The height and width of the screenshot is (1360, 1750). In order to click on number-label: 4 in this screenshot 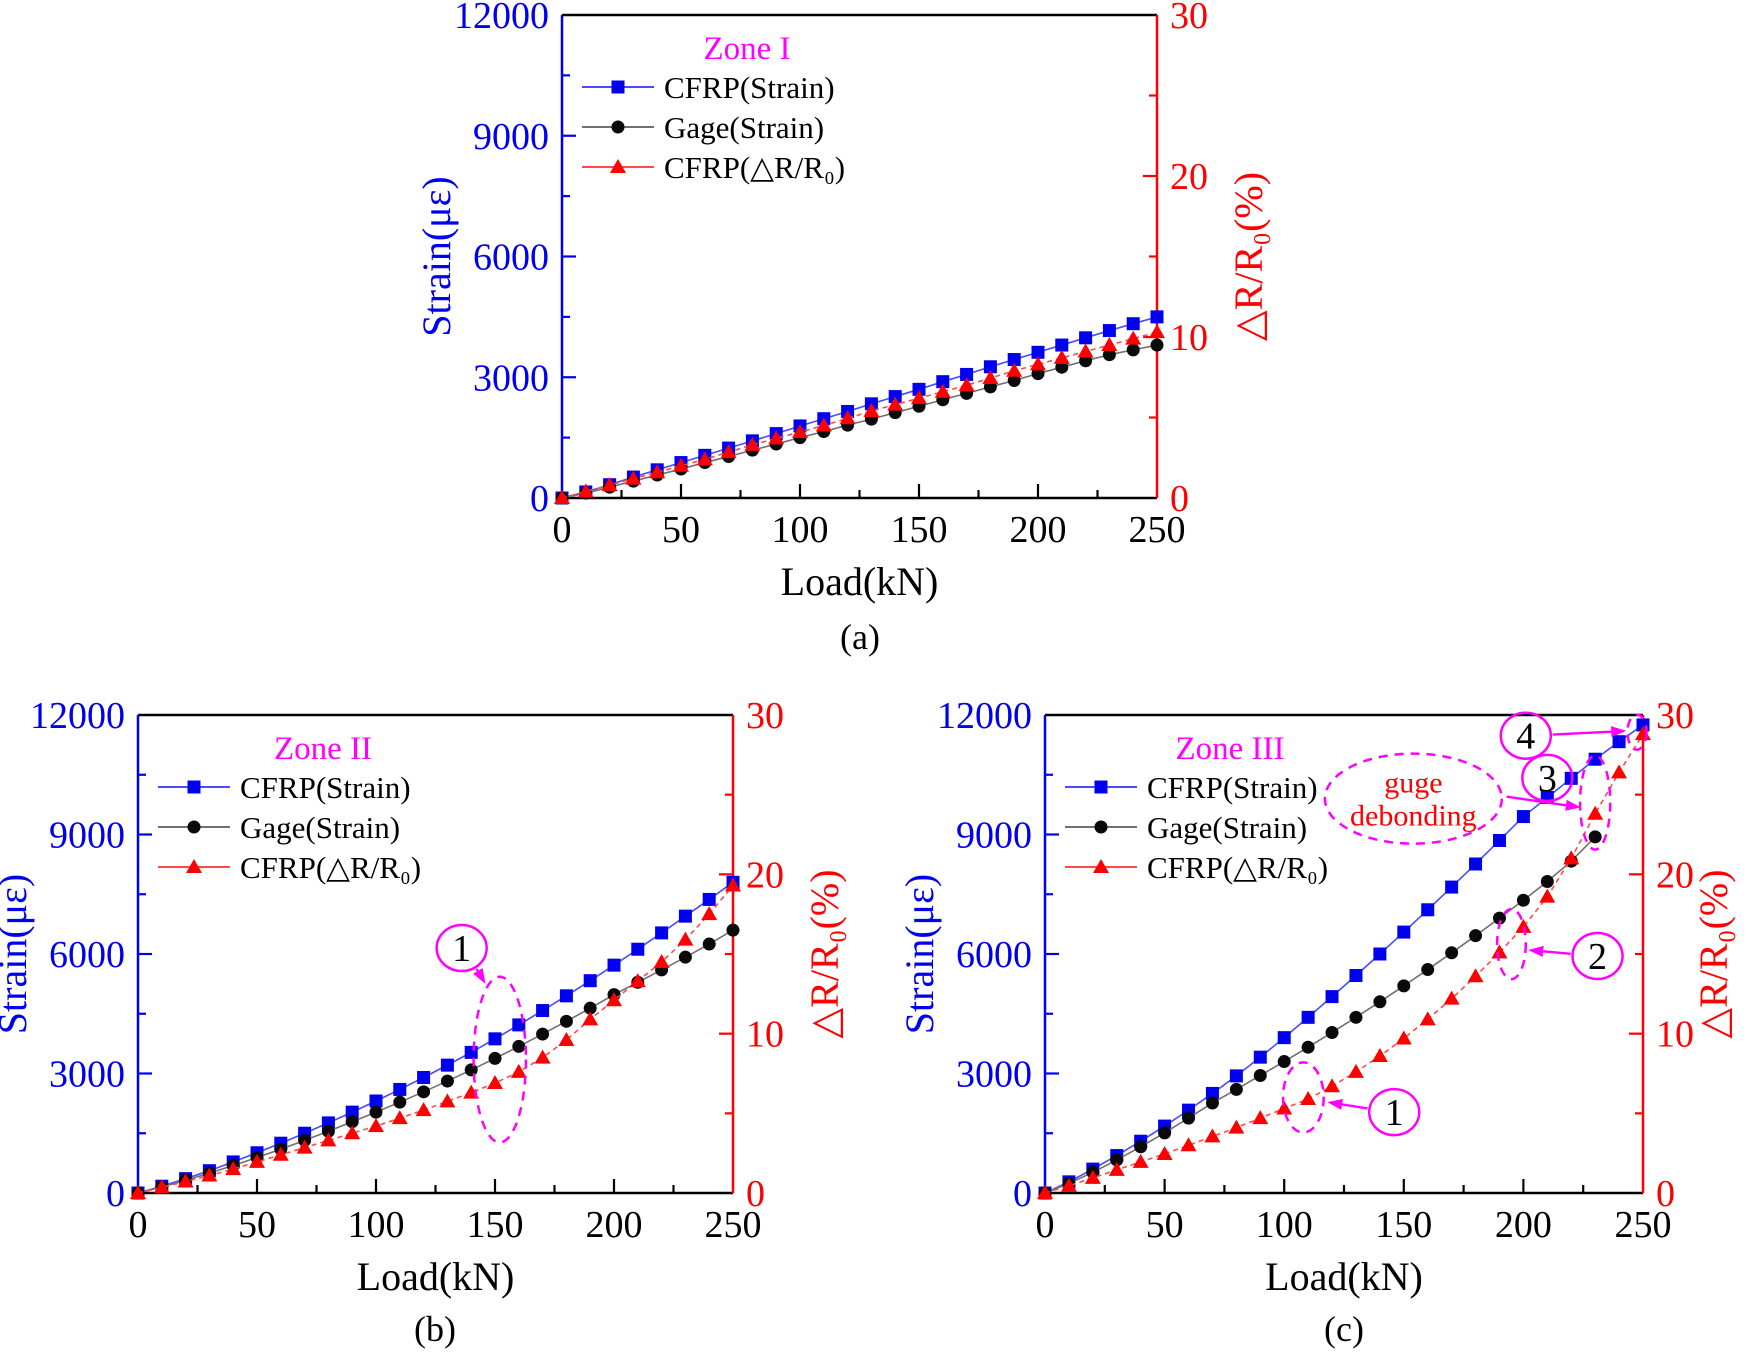, I will do `click(1525, 737)`.